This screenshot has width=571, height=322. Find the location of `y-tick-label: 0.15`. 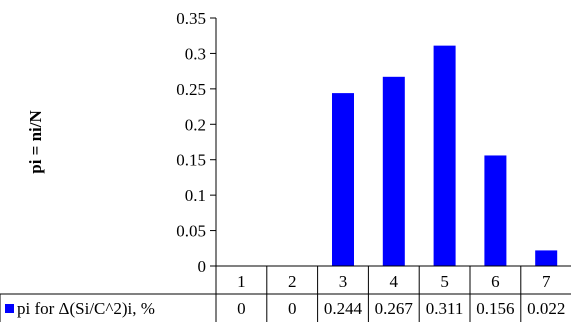

y-tick-label: 0.15 is located at coordinates (191, 160).